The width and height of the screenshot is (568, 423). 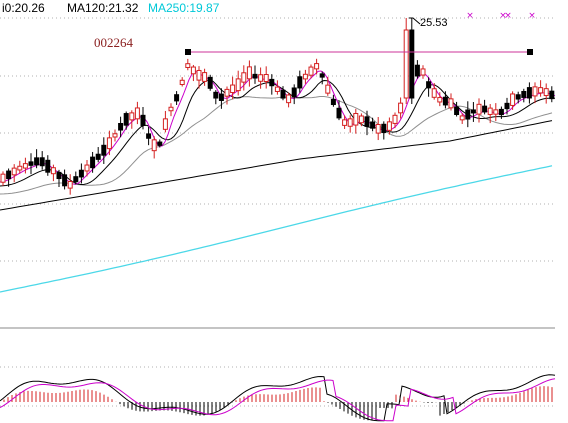 I want to click on top-marker-0: ×, so click(x=470, y=16).